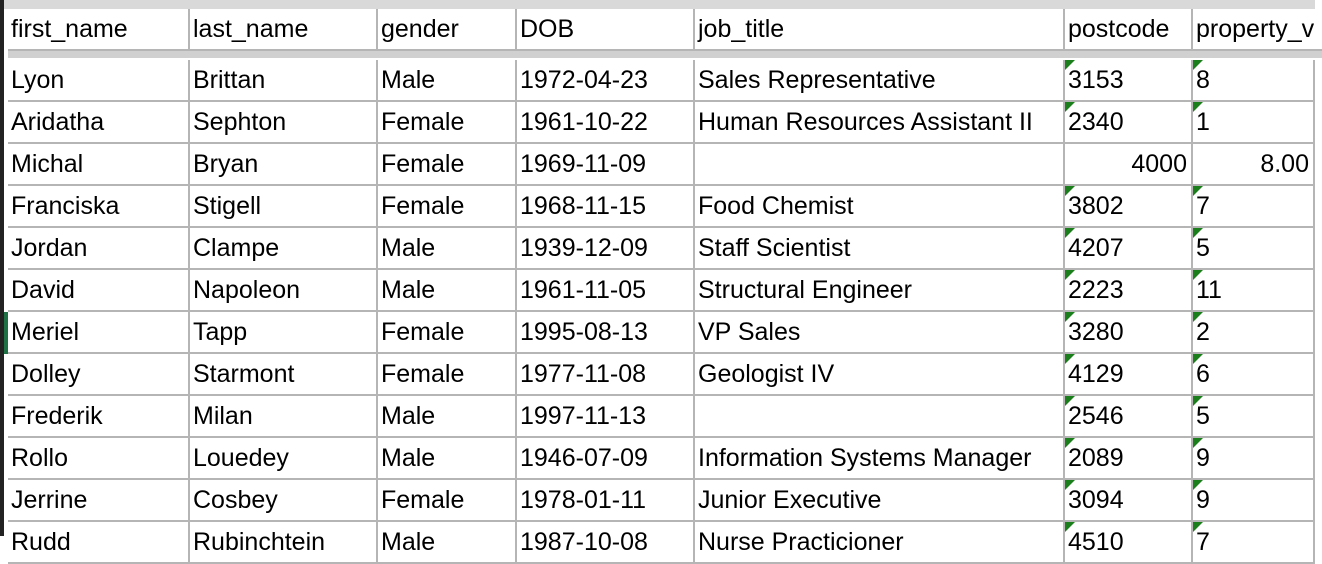 Image resolution: width=1322 pixels, height=564 pixels. Describe the element at coordinates (1129, 459) in the screenshot. I see `cell-postcode: 2089` at that location.